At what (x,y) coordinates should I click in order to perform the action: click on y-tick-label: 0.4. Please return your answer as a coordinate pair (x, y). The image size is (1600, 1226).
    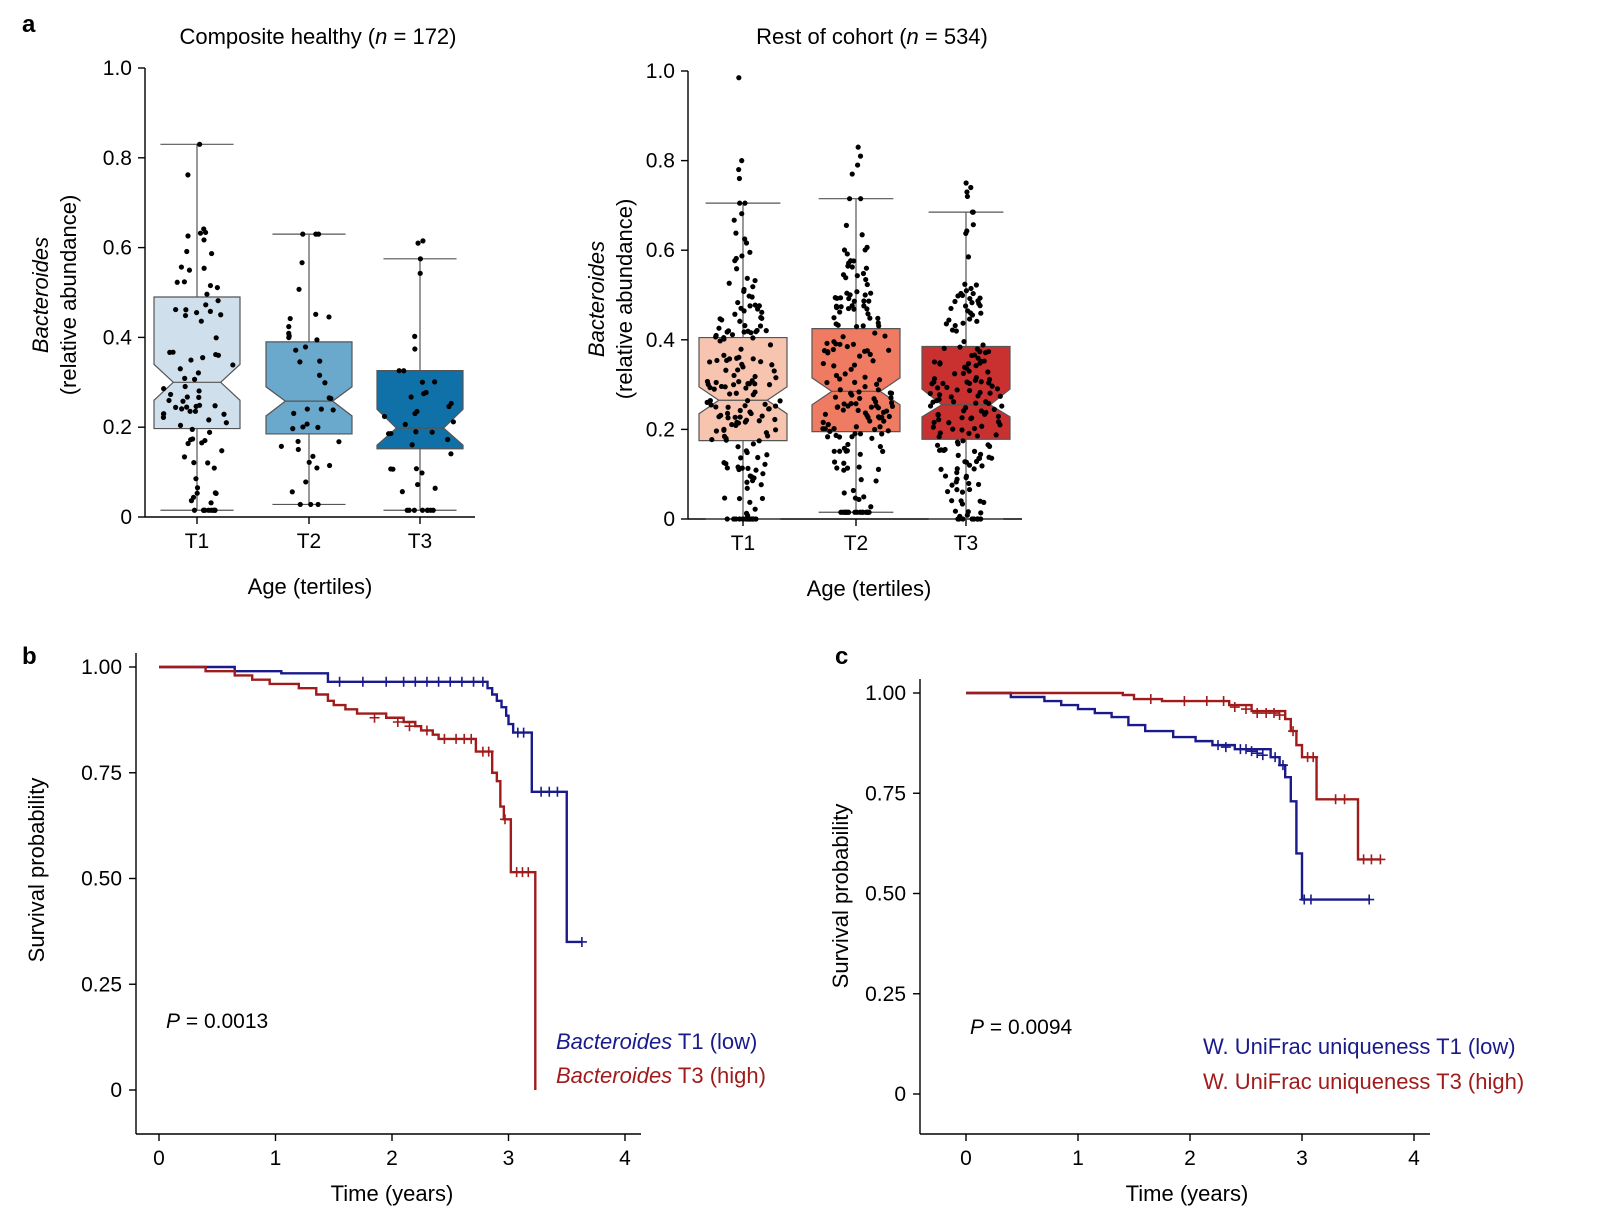
    Looking at the image, I should click on (118, 337).